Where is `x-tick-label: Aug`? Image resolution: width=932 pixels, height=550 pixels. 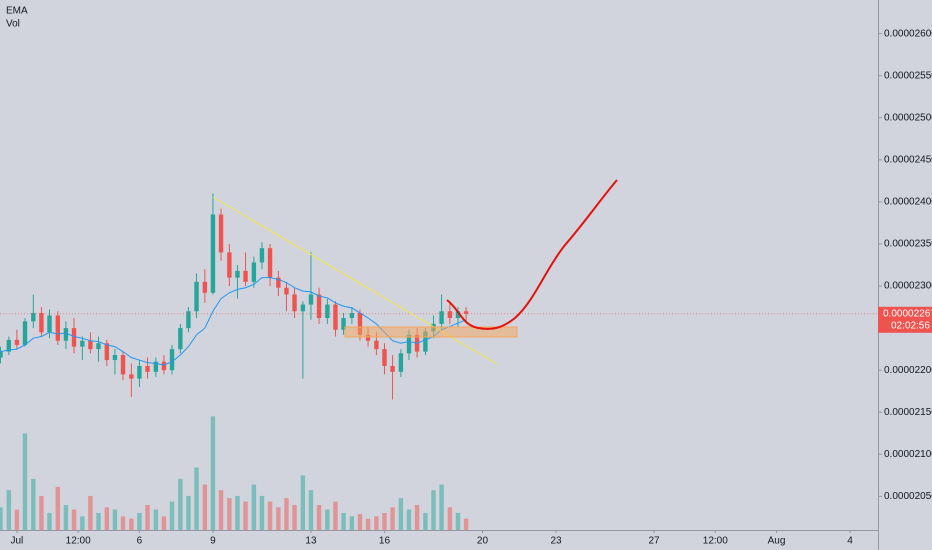
x-tick-label: Aug is located at coordinates (777, 541).